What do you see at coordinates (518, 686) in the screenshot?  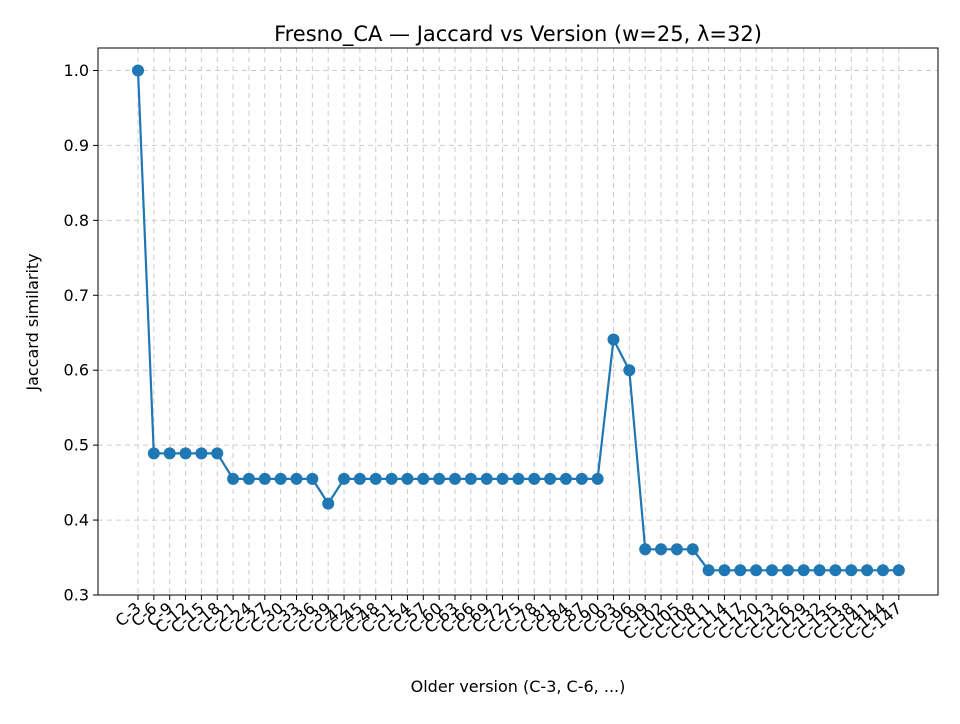 I see `x-axis-label: Older version (C-3, C-6, ...)` at bounding box center [518, 686].